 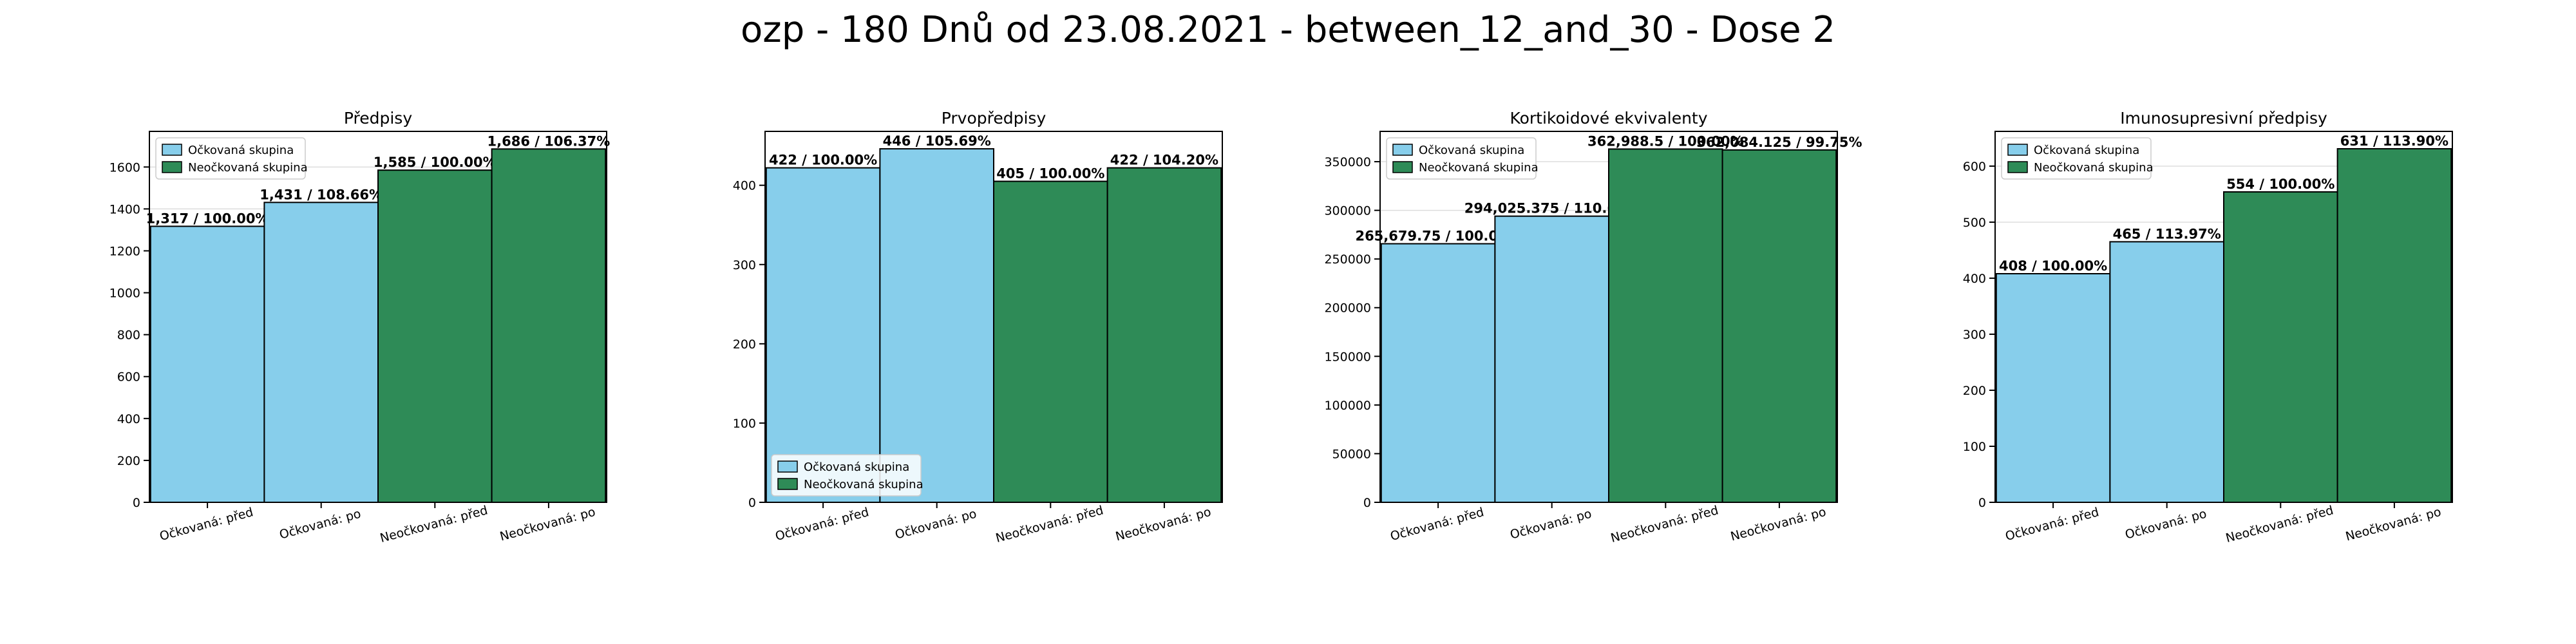 I want to click on y-tick-label: 300000, so click(x=1347, y=211).